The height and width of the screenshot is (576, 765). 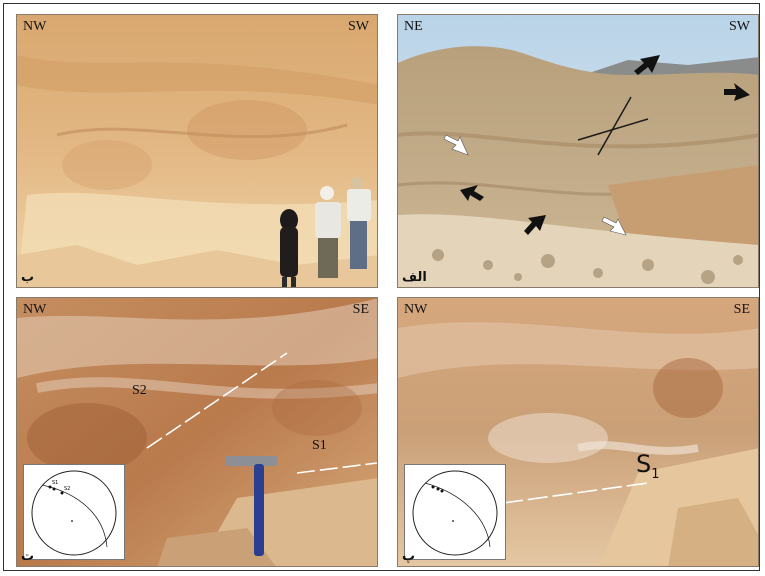 I want to click on foliation-label-s2: S2, so click(x=139, y=390).